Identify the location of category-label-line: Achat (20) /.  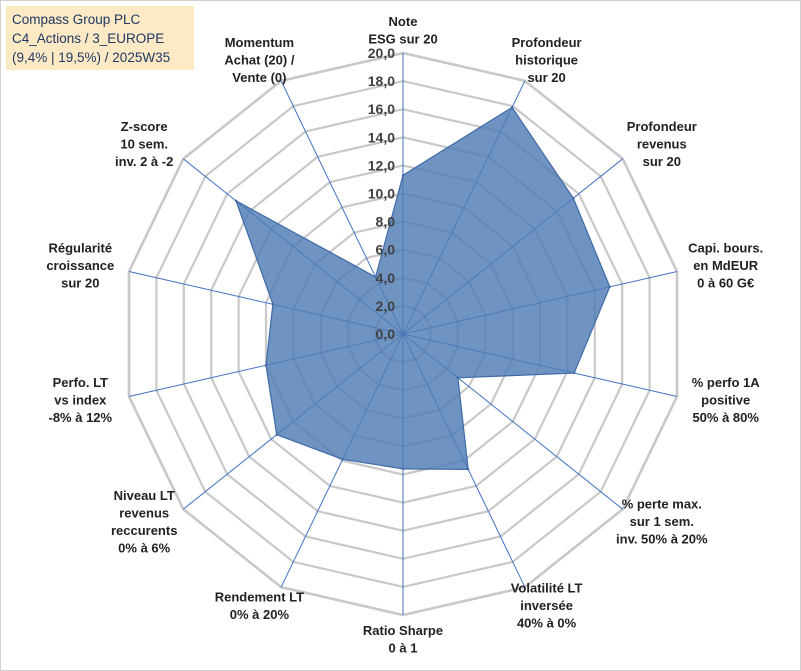
(259, 59).